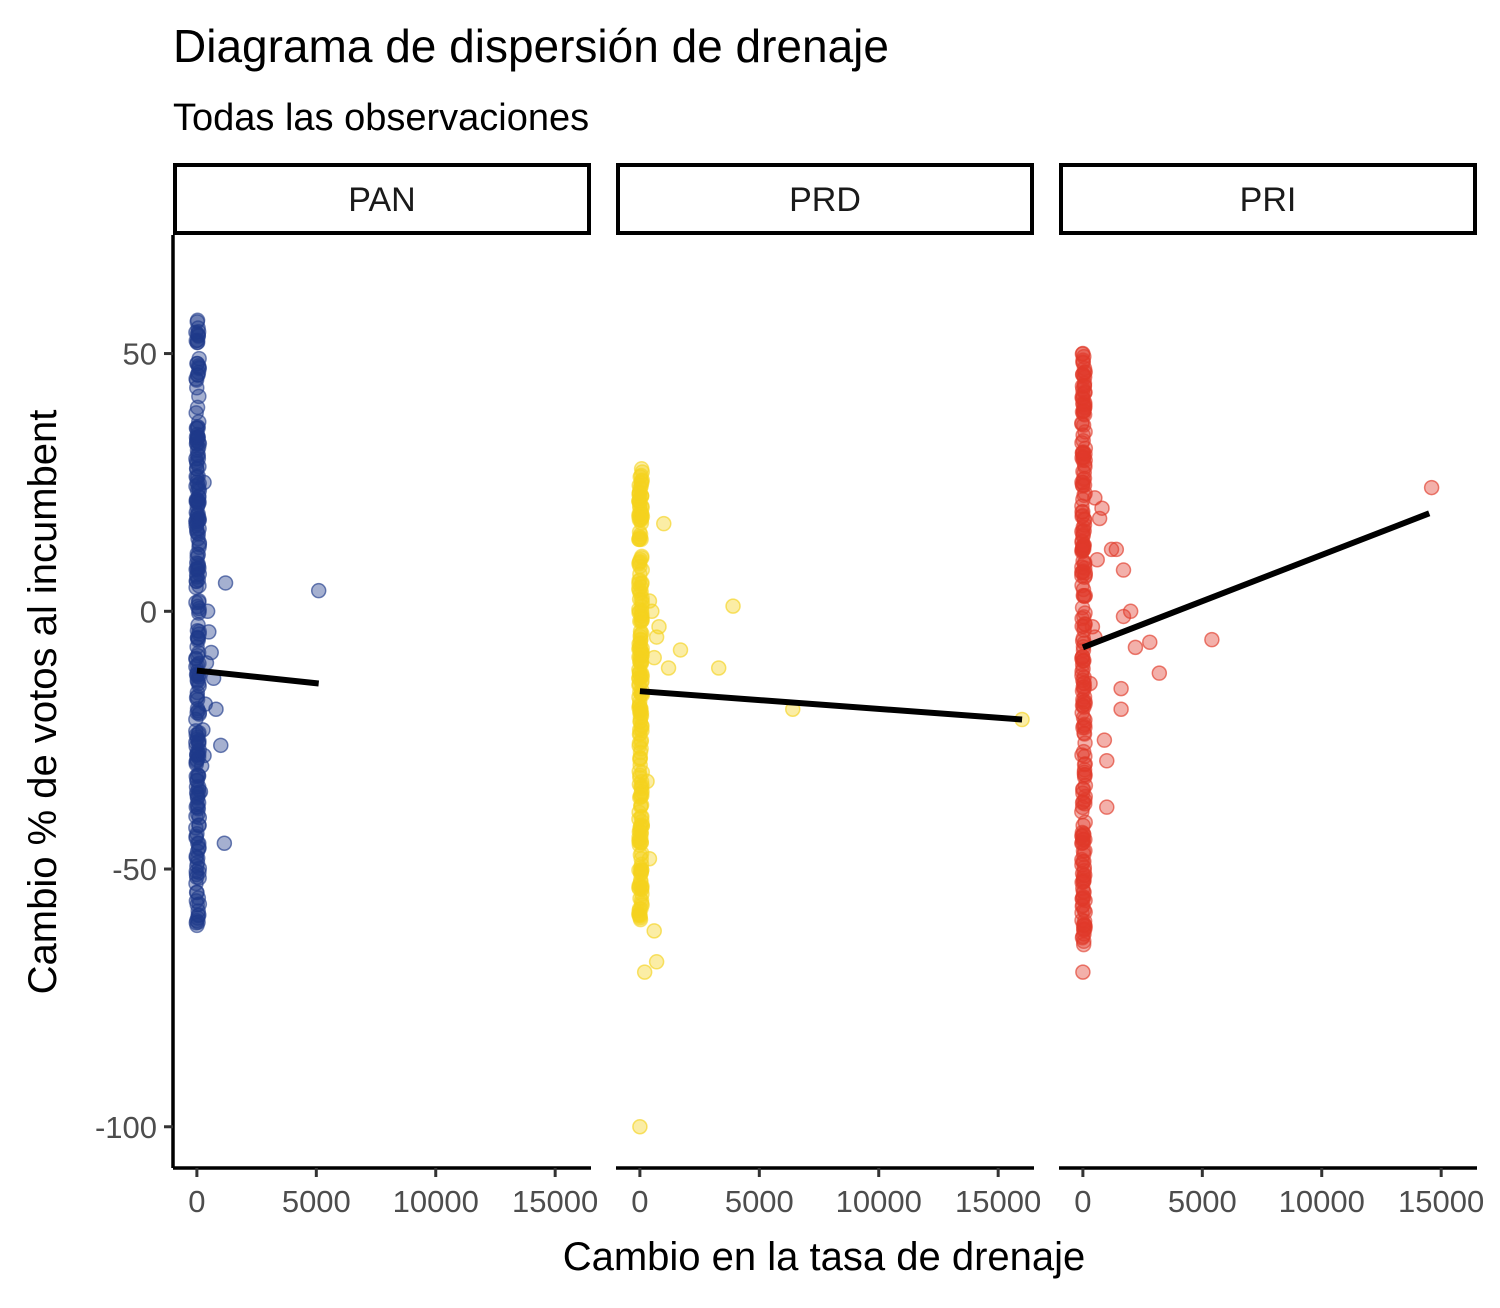 This screenshot has width=1500, height=1308. Describe the element at coordinates (824, 1257) in the screenshot. I see `x-axis-title: Cambio en la tasa de drenaje` at that location.